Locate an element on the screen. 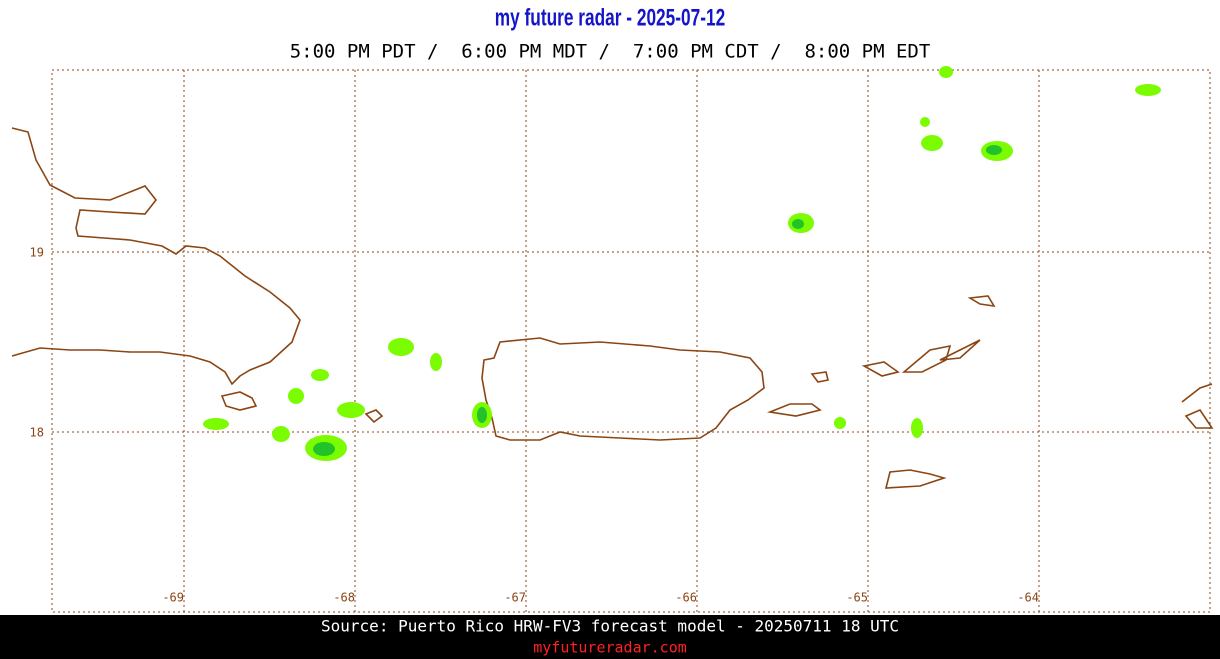  lon-label: -64 is located at coordinates (1028, 598).